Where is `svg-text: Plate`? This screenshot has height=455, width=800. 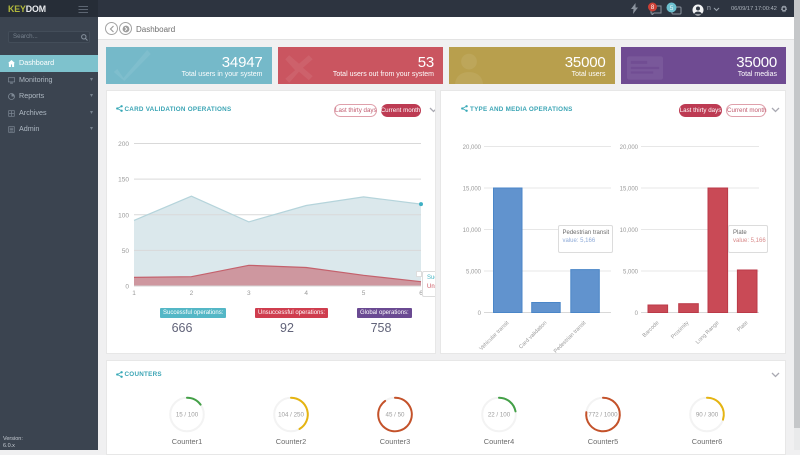
svg-text: Plate is located at coordinates (742, 326).